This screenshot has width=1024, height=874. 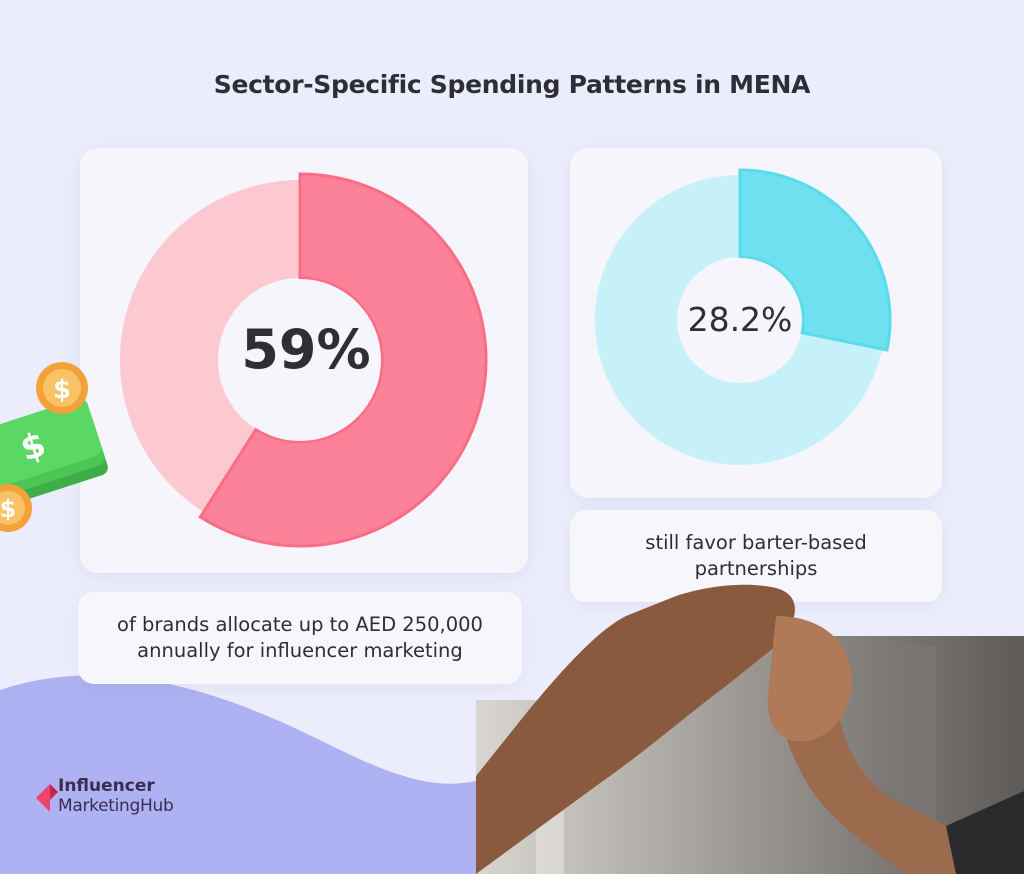 What do you see at coordinates (300, 650) in the screenshot?
I see `caption-left-line-2: annually for influencer marketing` at bounding box center [300, 650].